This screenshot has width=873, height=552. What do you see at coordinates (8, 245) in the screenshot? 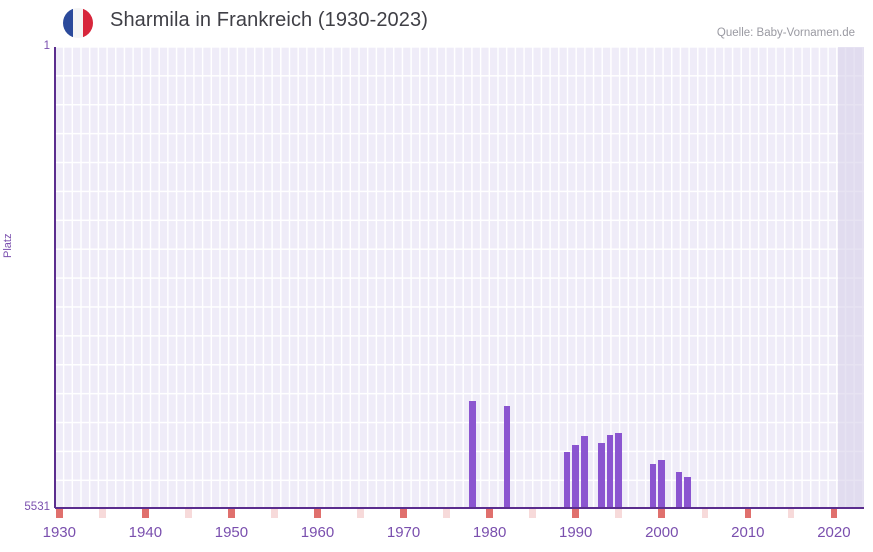
I see `y-axis-title: Platz` at bounding box center [8, 245].